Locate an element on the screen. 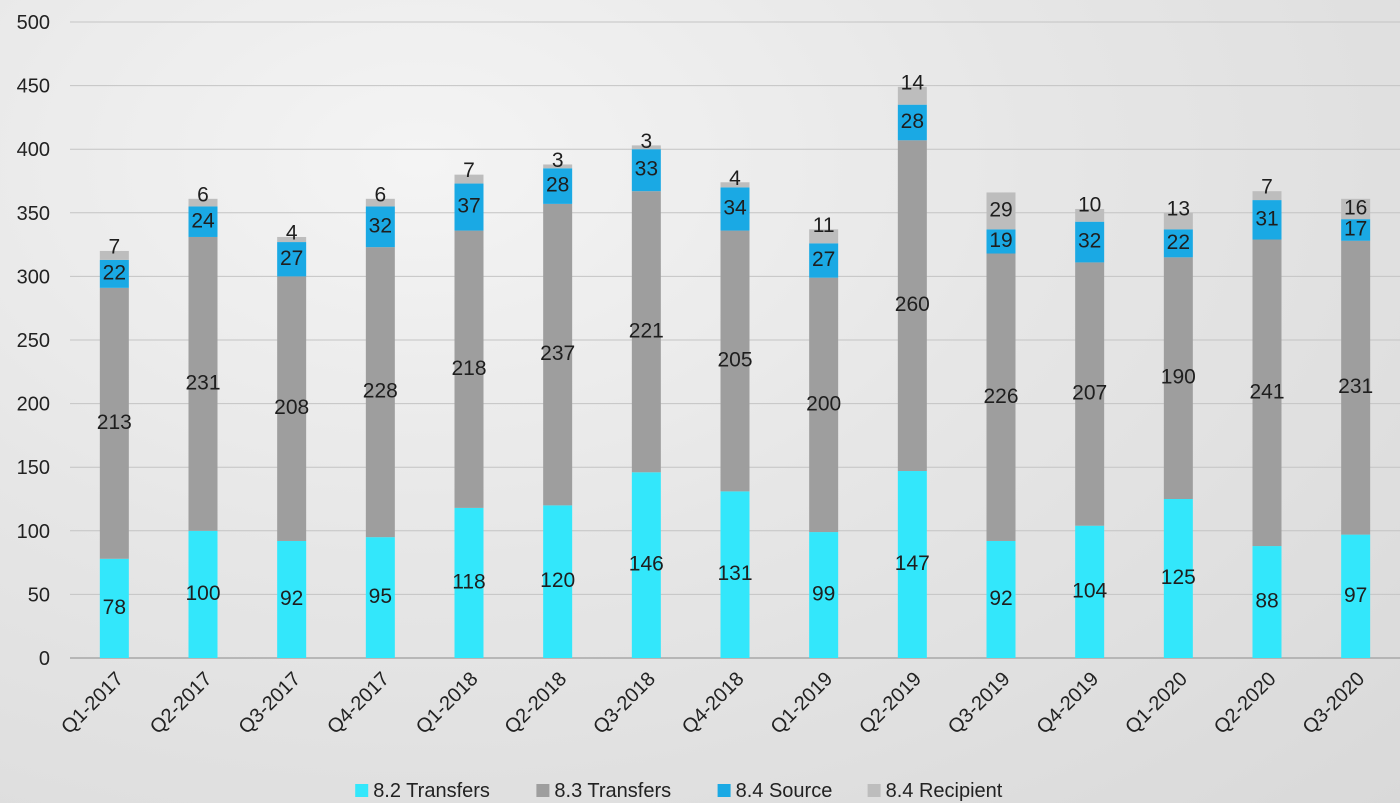 This screenshot has height=803, width=1400. data-label: 118 is located at coordinates (468, 581).